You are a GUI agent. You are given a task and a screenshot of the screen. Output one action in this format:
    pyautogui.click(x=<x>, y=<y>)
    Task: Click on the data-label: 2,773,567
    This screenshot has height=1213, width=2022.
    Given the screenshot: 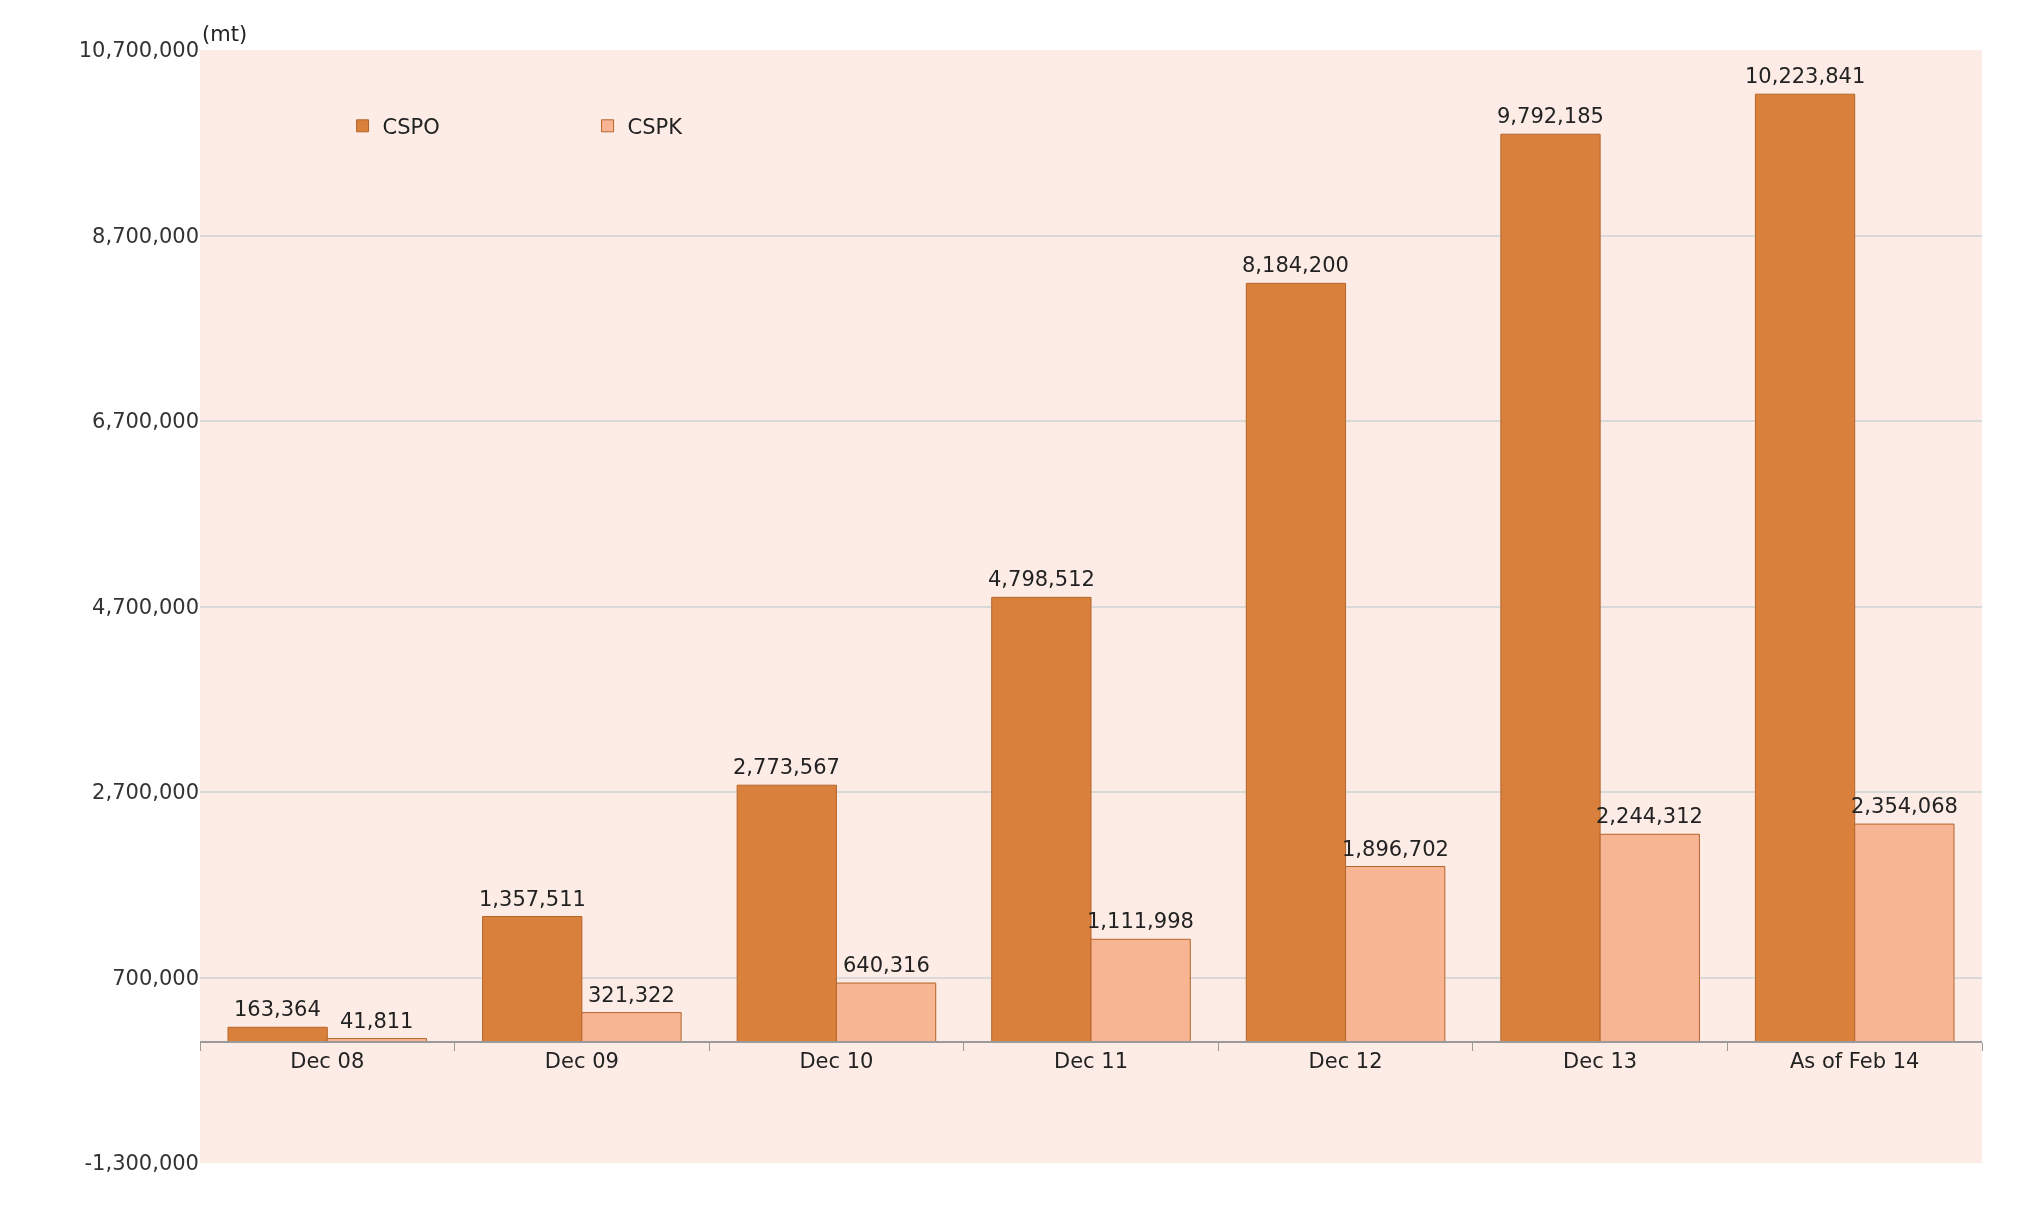 What is the action you would take?
    pyautogui.click(x=786, y=767)
    